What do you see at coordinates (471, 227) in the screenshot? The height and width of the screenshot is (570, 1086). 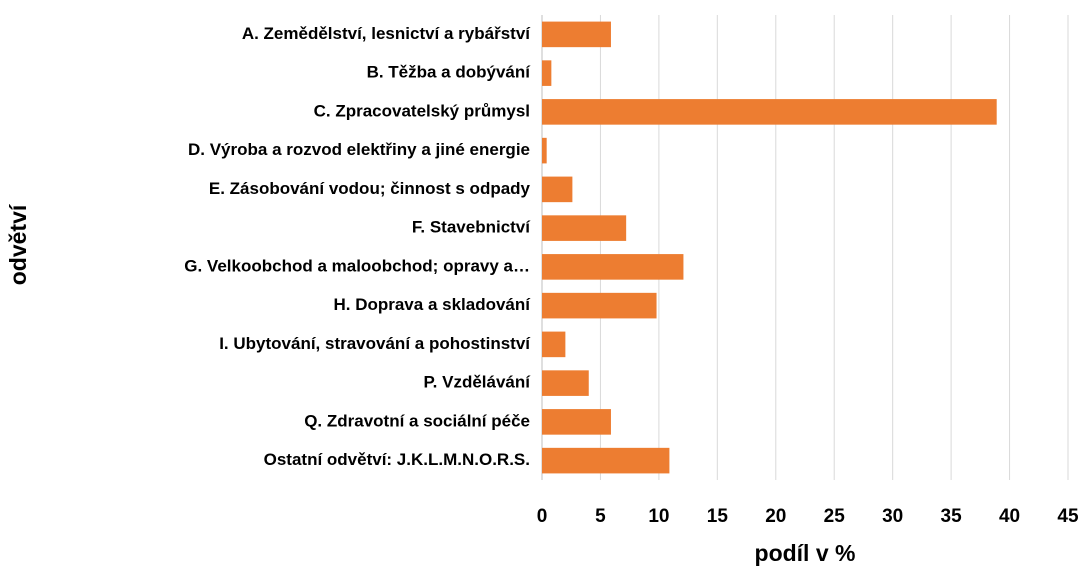 I see `y-tick-label: F. Stavebnictví` at bounding box center [471, 227].